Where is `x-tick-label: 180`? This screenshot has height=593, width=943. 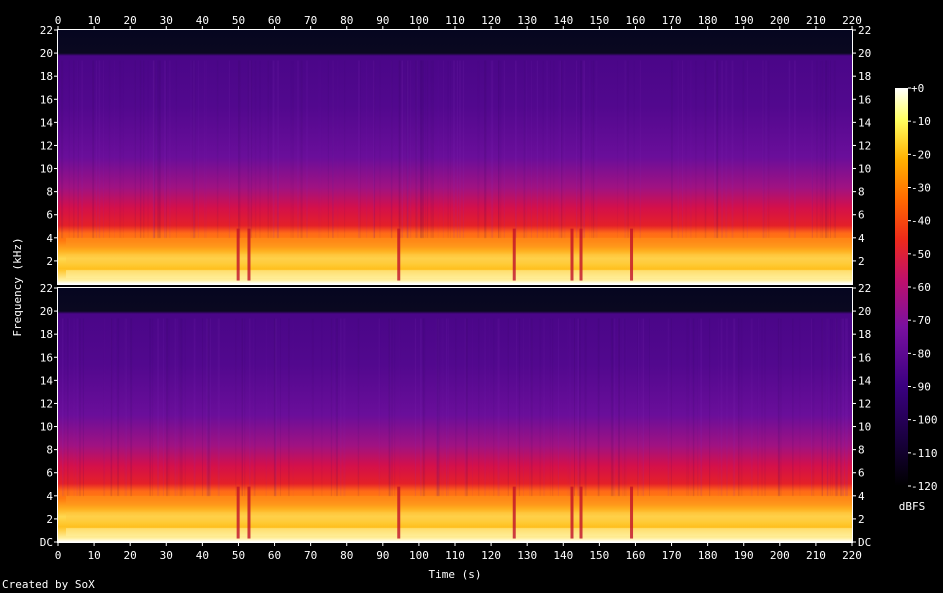
x-tick-label: 180 is located at coordinates (708, 555).